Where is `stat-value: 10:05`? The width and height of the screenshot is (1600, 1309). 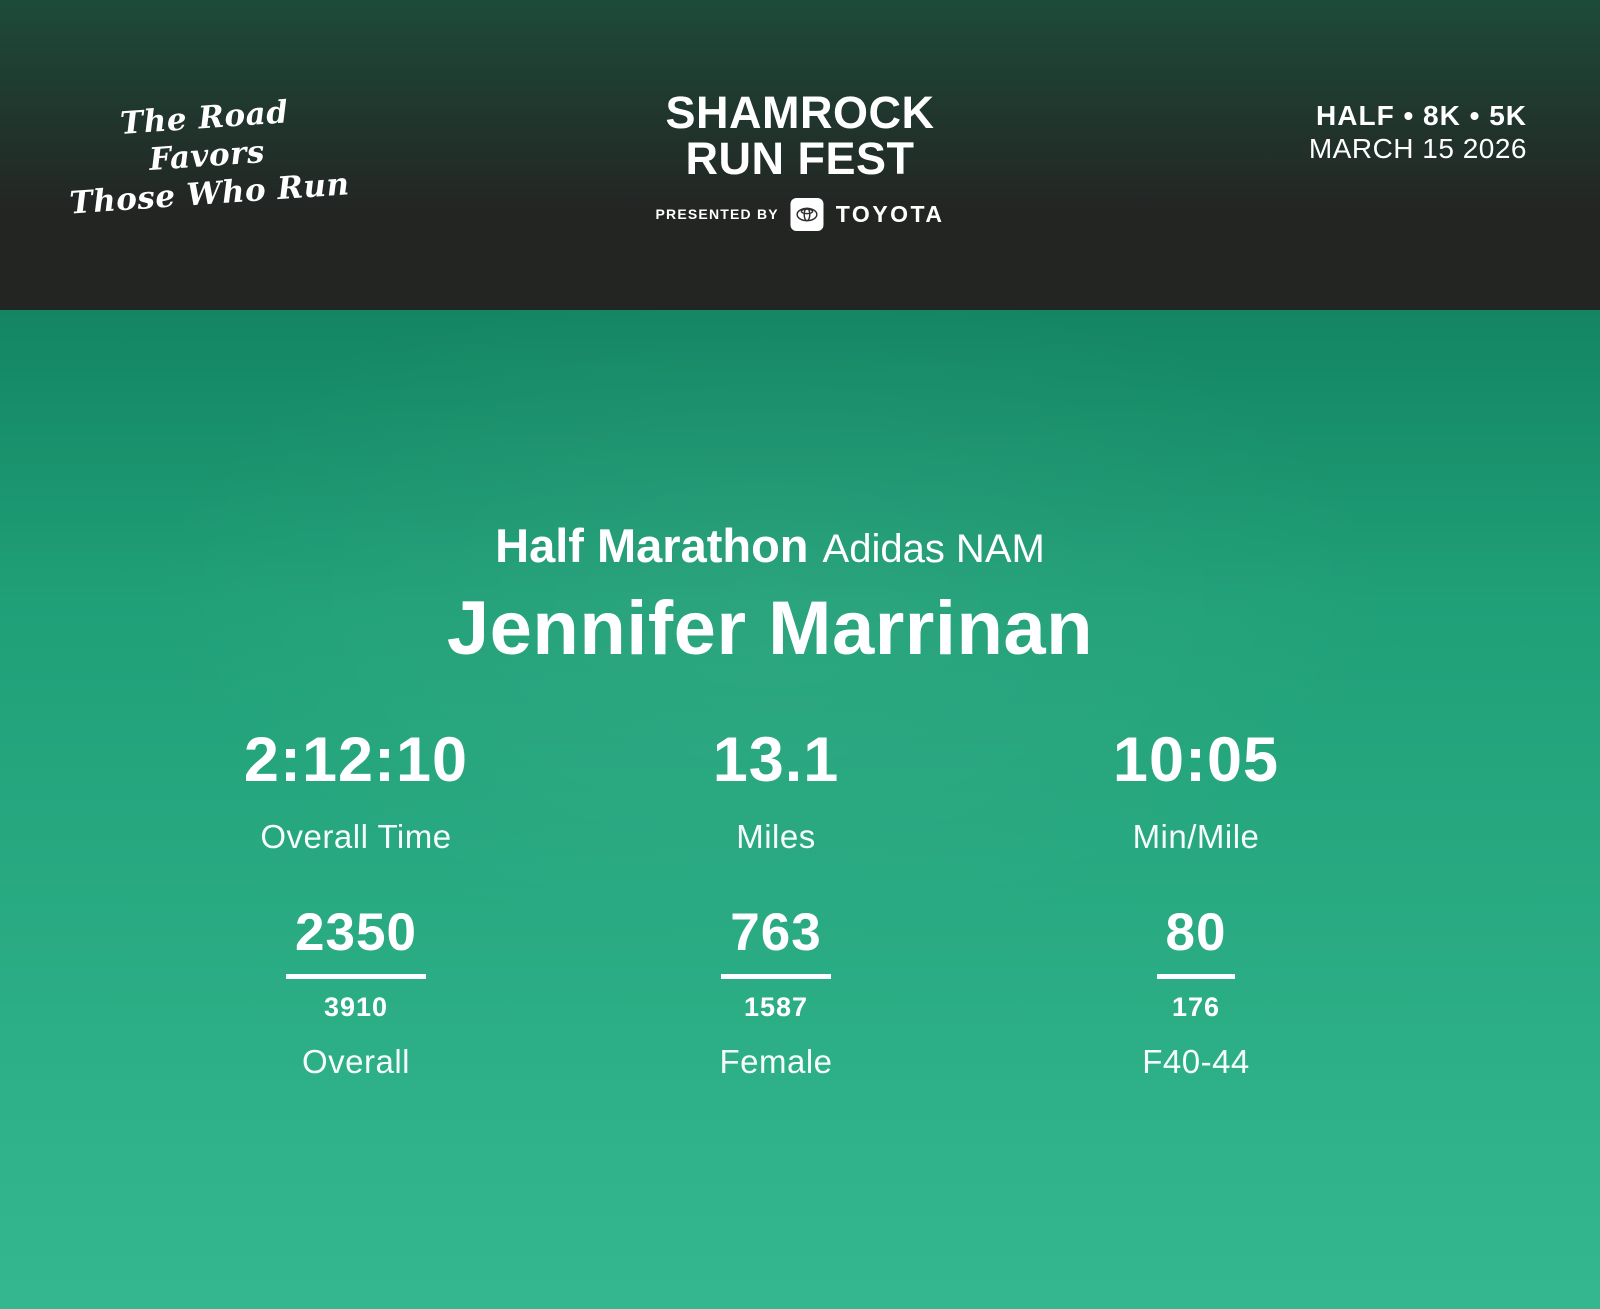
stat-value: 10:05 is located at coordinates (1196, 760).